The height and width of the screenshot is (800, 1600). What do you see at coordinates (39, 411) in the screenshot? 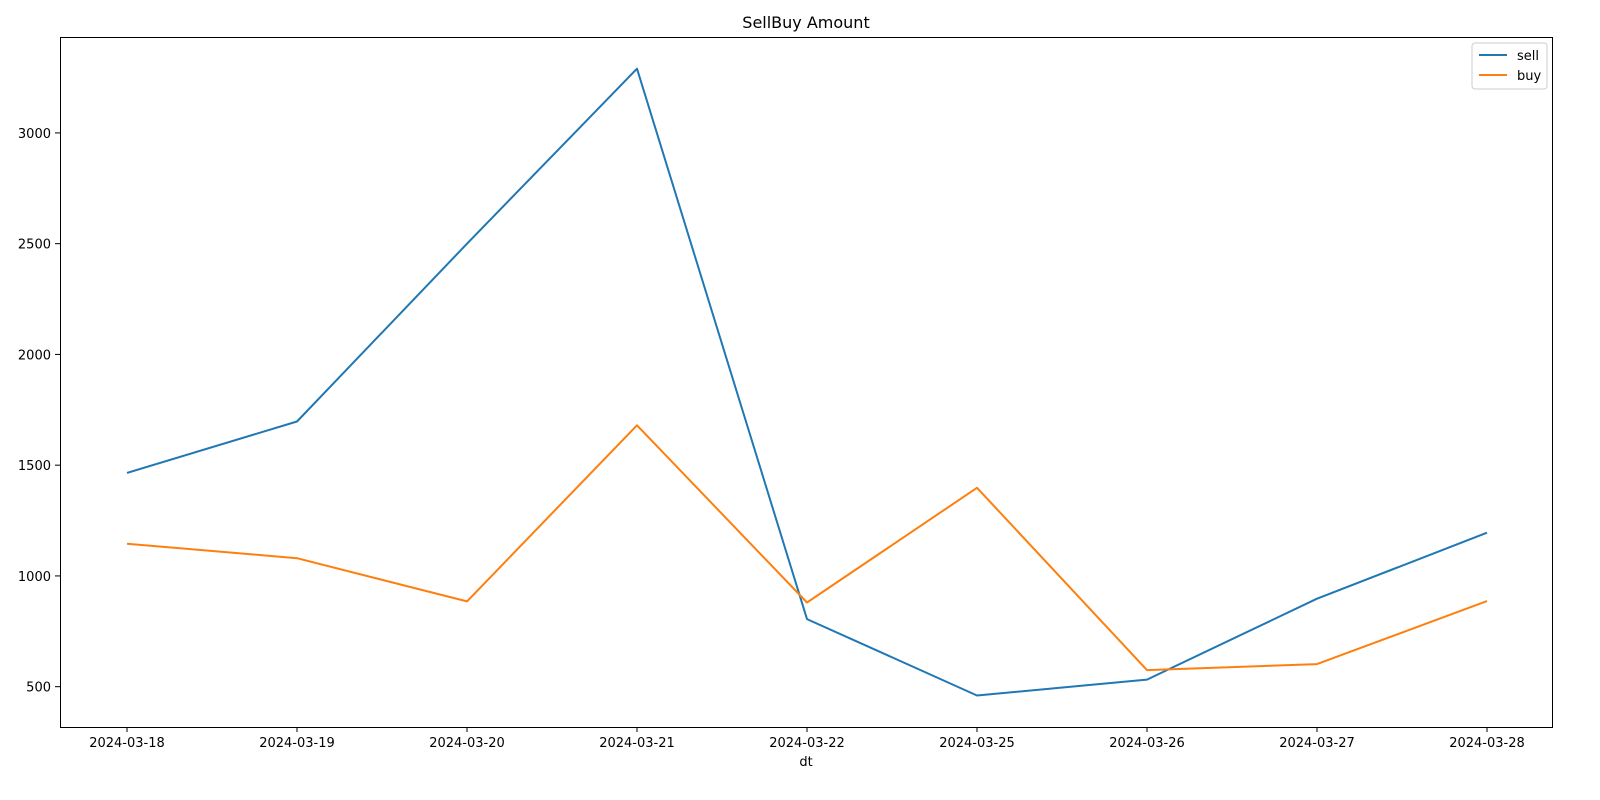
I see `y-axis: 500 1000 1500 2000 2500 3000` at bounding box center [39, 411].